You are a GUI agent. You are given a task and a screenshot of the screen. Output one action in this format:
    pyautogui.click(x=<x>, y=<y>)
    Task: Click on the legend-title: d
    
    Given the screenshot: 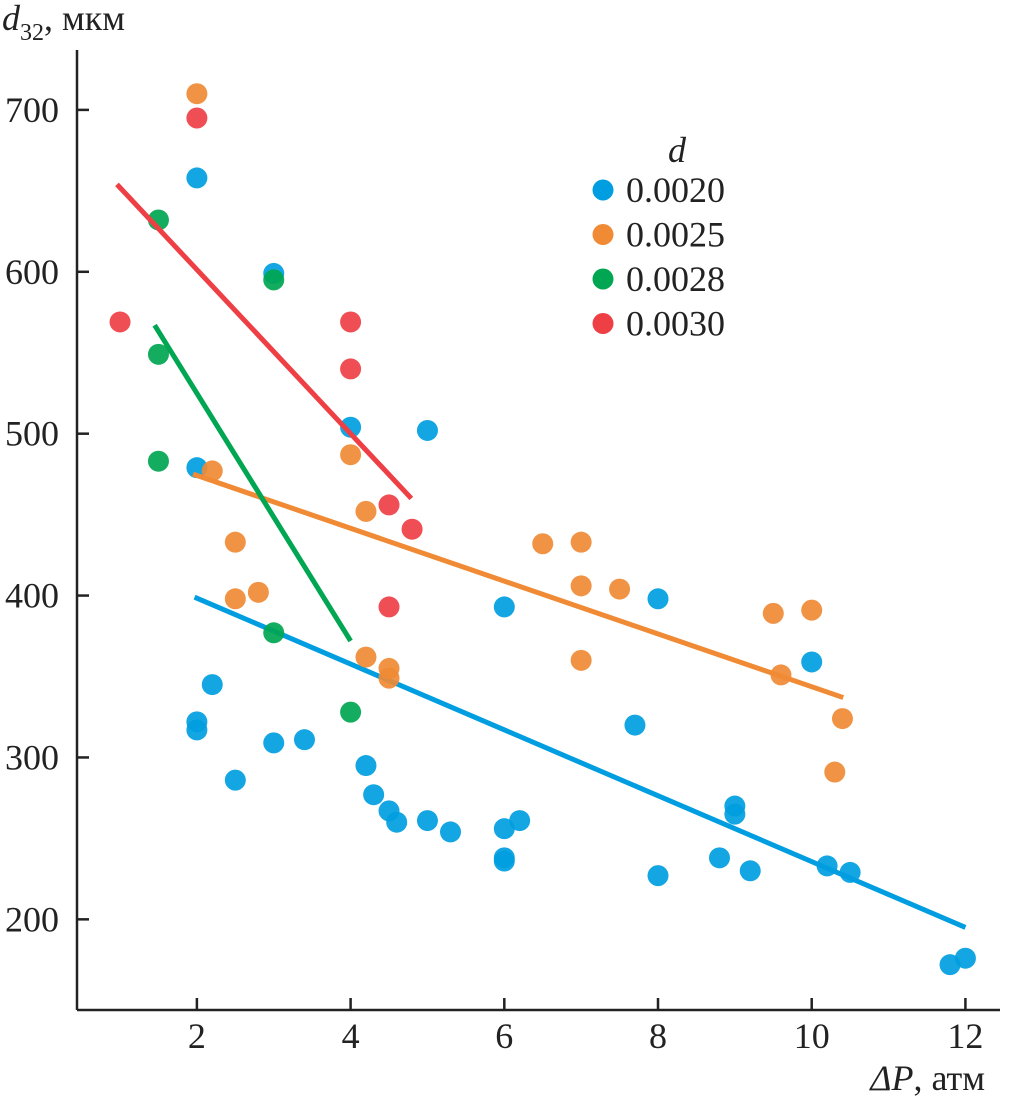 What is the action you would take?
    pyautogui.click(x=677, y=150)
    